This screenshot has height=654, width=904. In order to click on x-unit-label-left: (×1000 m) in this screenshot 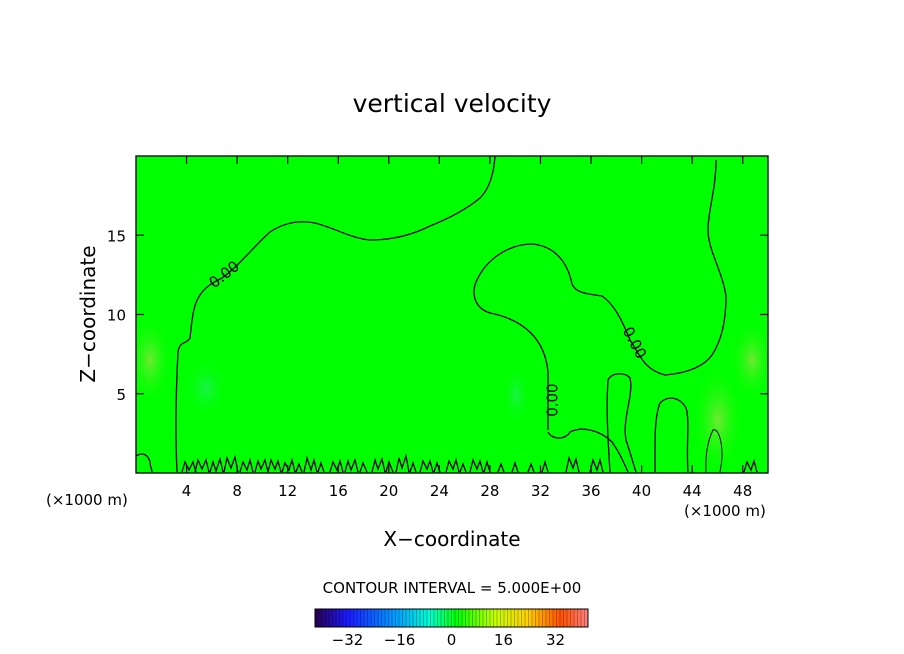, I will do `click(87, 500)`.